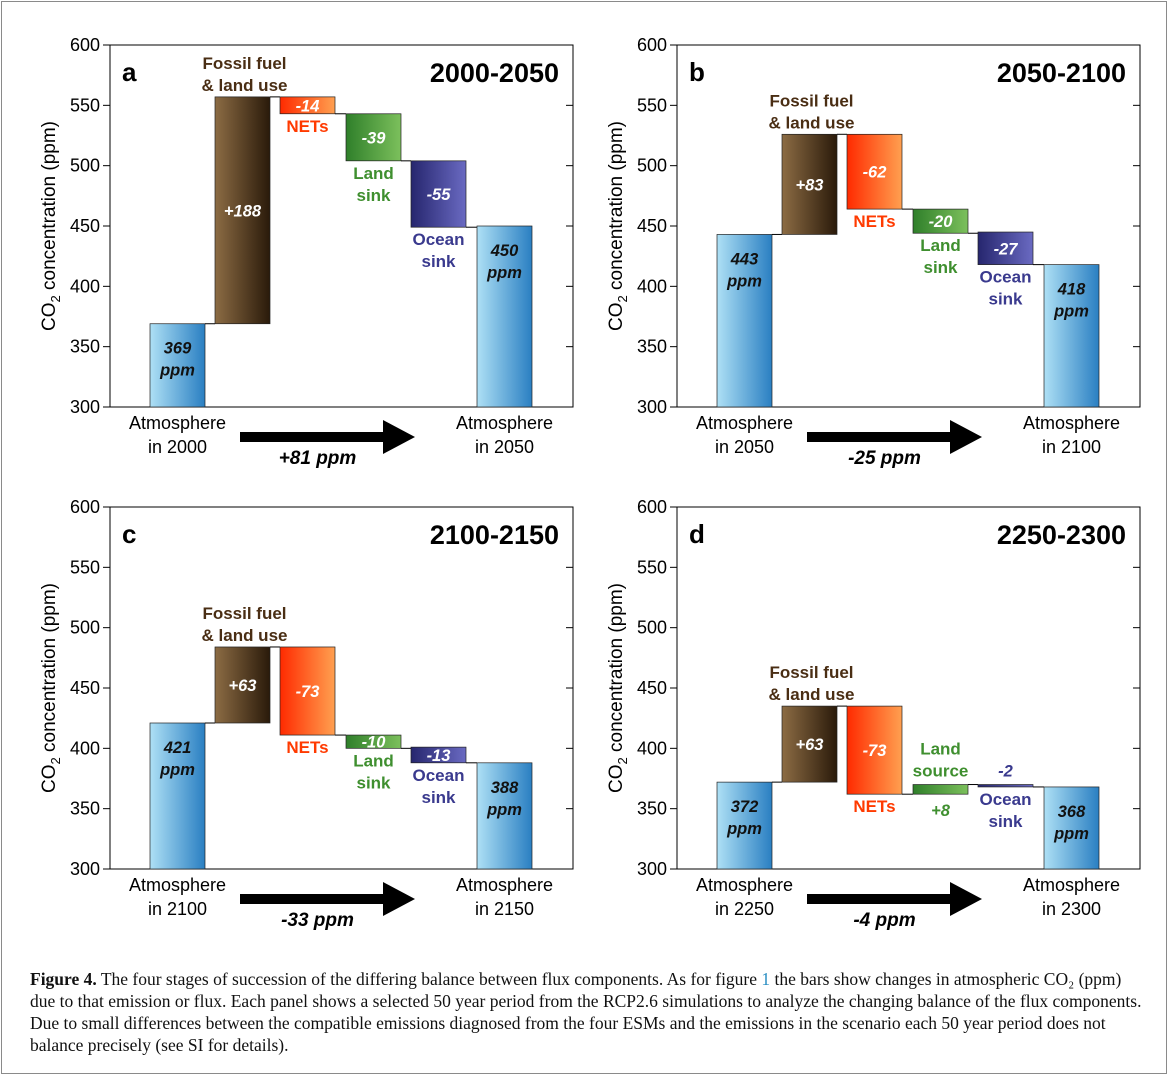  I want to click on bar-value-label: -2, so click(1005, 772).